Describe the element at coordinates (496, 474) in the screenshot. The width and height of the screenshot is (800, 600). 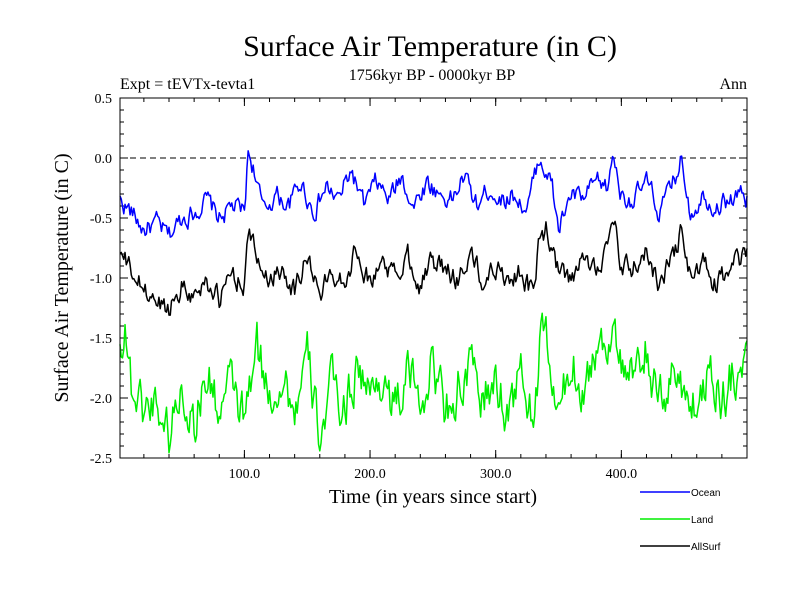
I see `x-tick-label: 300.0` at that location.